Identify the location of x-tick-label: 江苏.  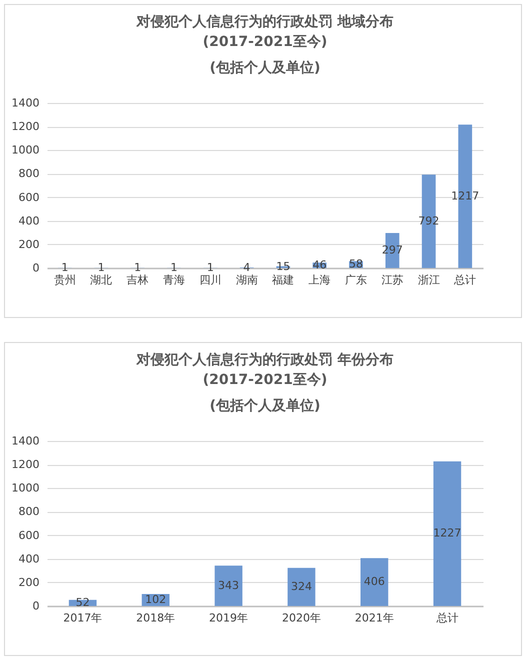
(392, 280).